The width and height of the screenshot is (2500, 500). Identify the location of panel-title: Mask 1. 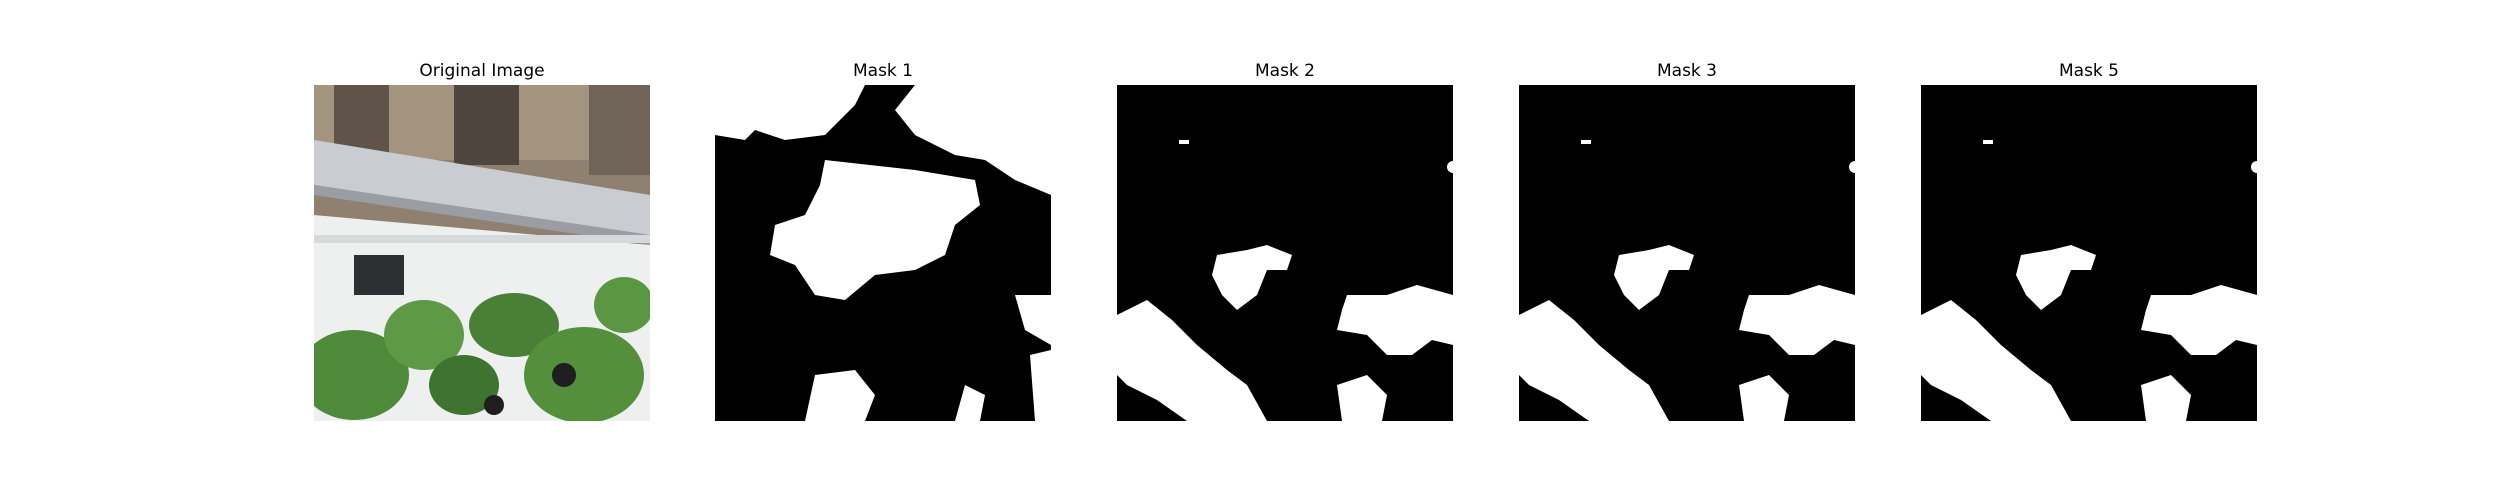
(883, 71).